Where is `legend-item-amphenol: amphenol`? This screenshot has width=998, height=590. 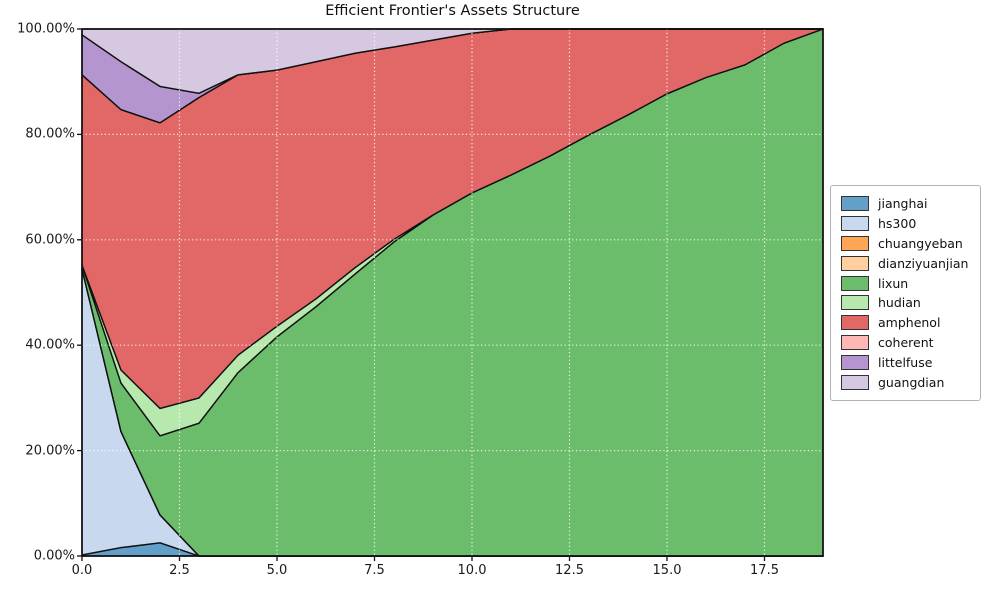
legend-item-amphenol: amphenol is located at coordinates (904, 323).